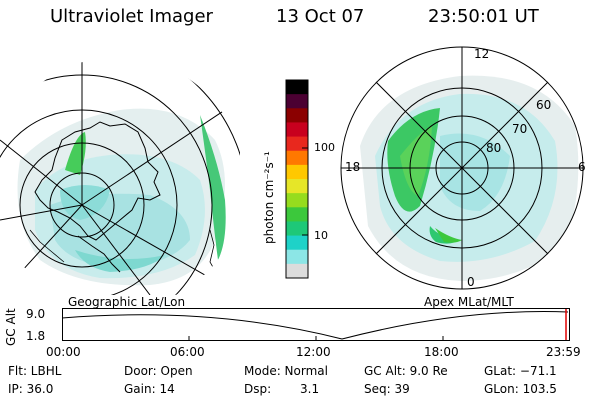  Describe the element at coordinates (324, 147) in the screenshot. I see `colorbar-tick-100: 100` at that location.